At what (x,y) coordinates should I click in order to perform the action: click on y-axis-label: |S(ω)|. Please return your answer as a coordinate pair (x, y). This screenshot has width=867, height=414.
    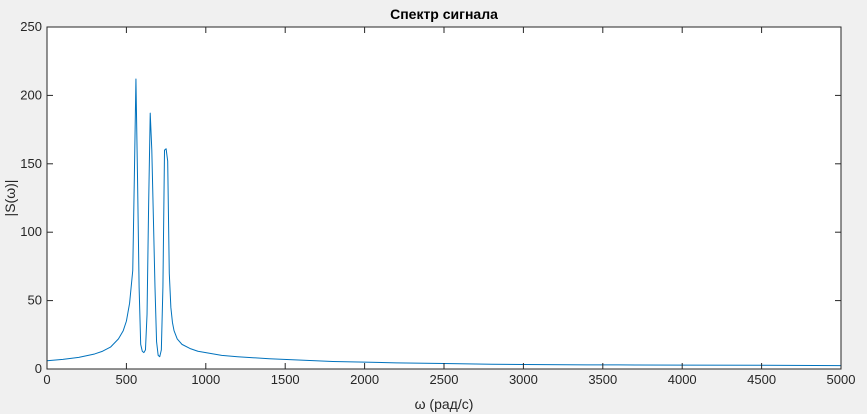
    Looking at the image, I should click on (10, 198).